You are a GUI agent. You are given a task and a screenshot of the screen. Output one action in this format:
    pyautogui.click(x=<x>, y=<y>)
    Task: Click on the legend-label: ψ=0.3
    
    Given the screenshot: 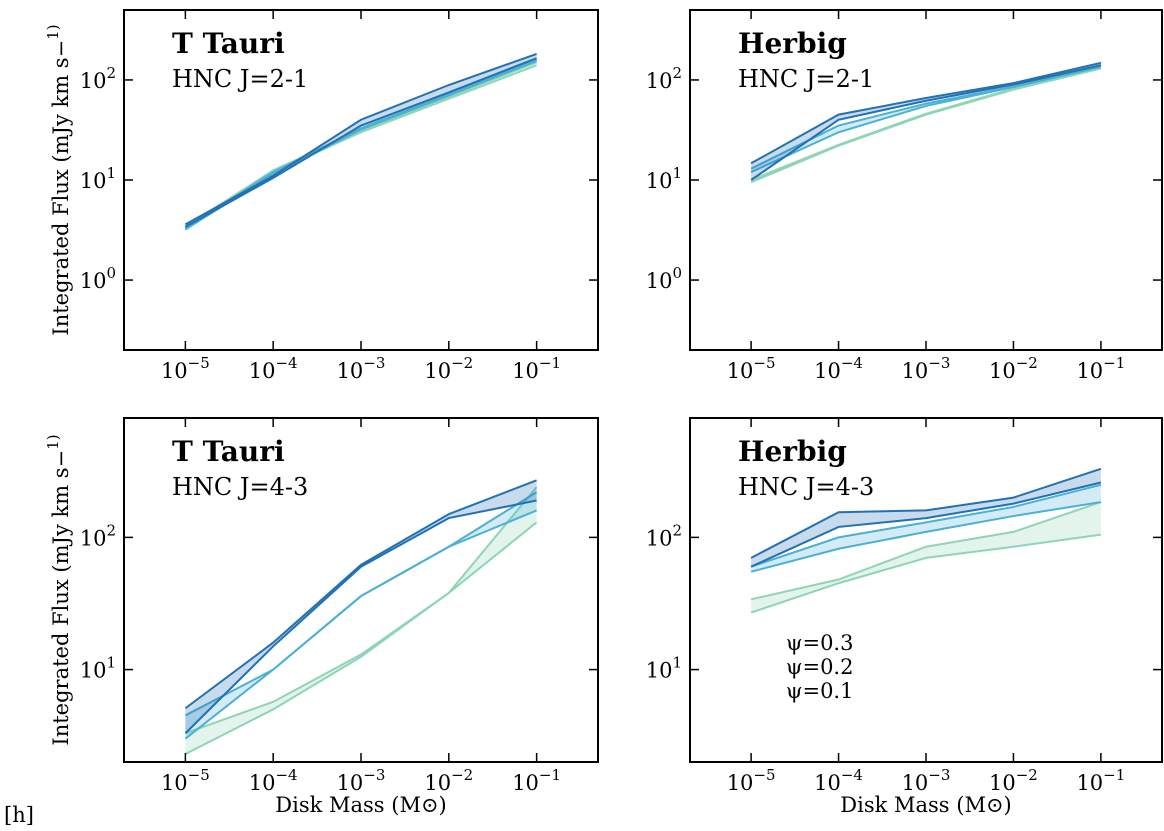 What is the action you would take?
    pyautogui.click(x=819, y=643)
    